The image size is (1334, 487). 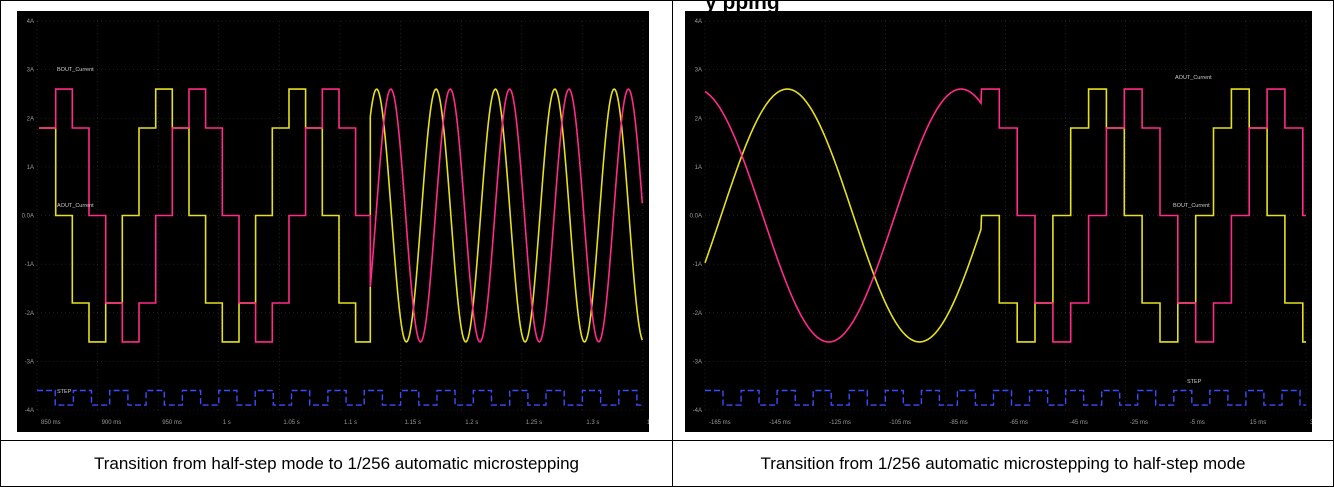 What do you see at coordinates (534, 423) in the screenshot?
I see `x-tick-label: 1.25 s` at bounding box center [534, 423].